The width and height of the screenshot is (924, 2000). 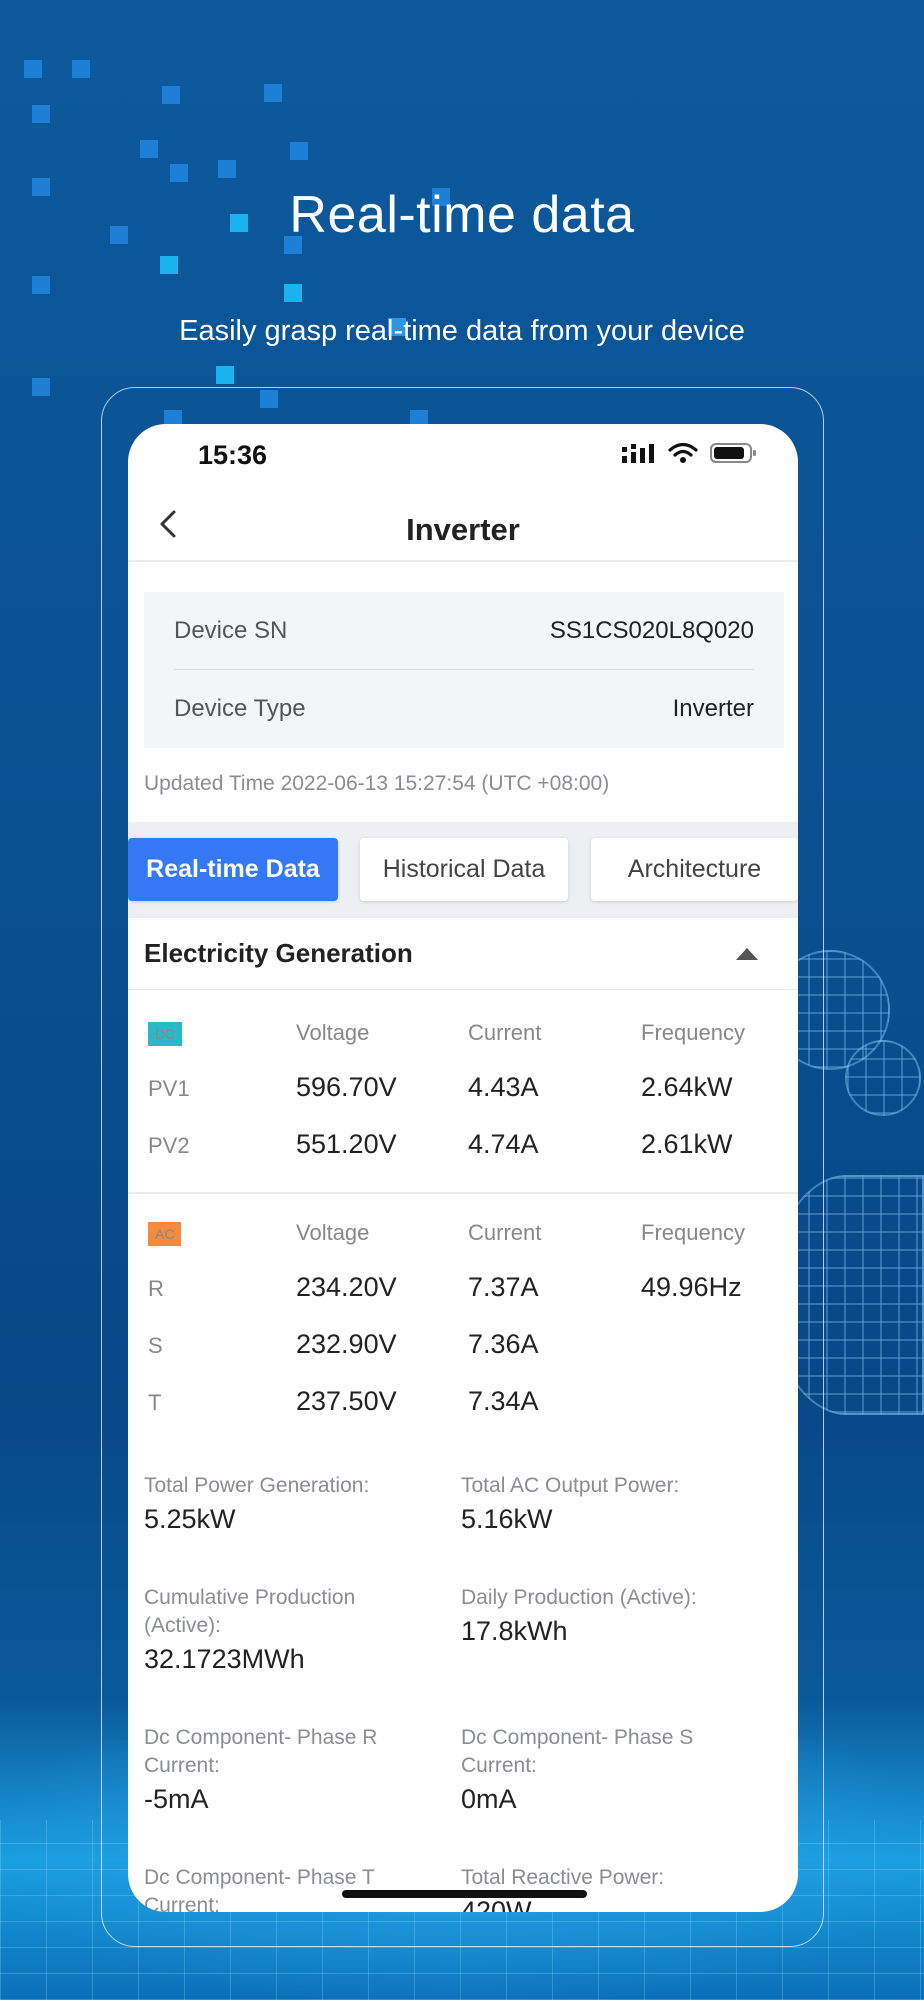 What do you see at coordinates (693, 1032) in the screenshot?
I see `dc-header-frequency: Frequency` at bounding box center [693, 1032].